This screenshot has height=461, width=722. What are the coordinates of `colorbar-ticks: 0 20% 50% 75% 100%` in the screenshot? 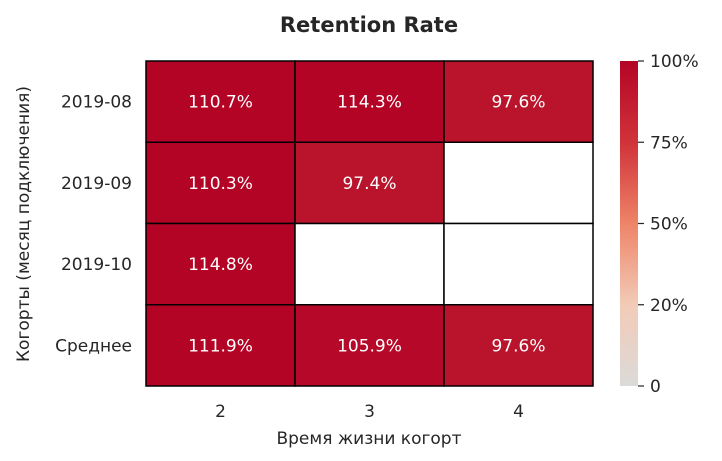 It's located at (668, 224).